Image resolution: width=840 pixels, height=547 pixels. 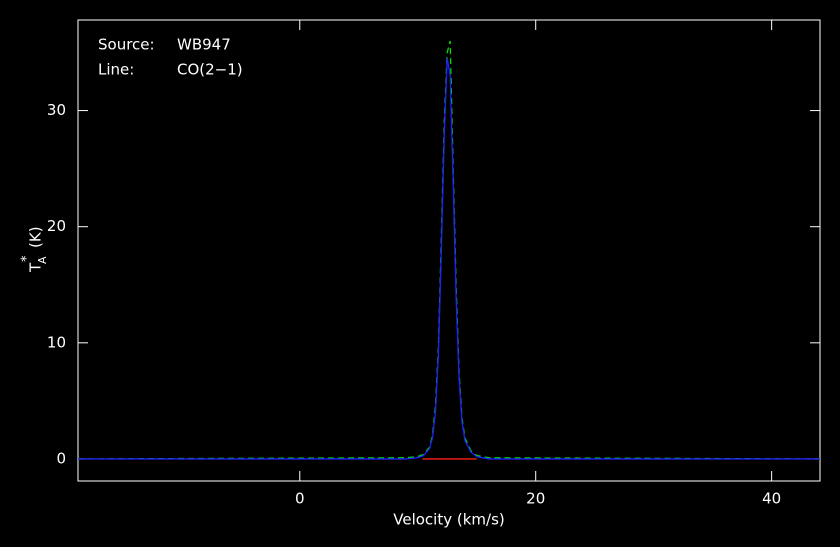 I want to click on y-tick-label: 10, so click(x=56, y=342).